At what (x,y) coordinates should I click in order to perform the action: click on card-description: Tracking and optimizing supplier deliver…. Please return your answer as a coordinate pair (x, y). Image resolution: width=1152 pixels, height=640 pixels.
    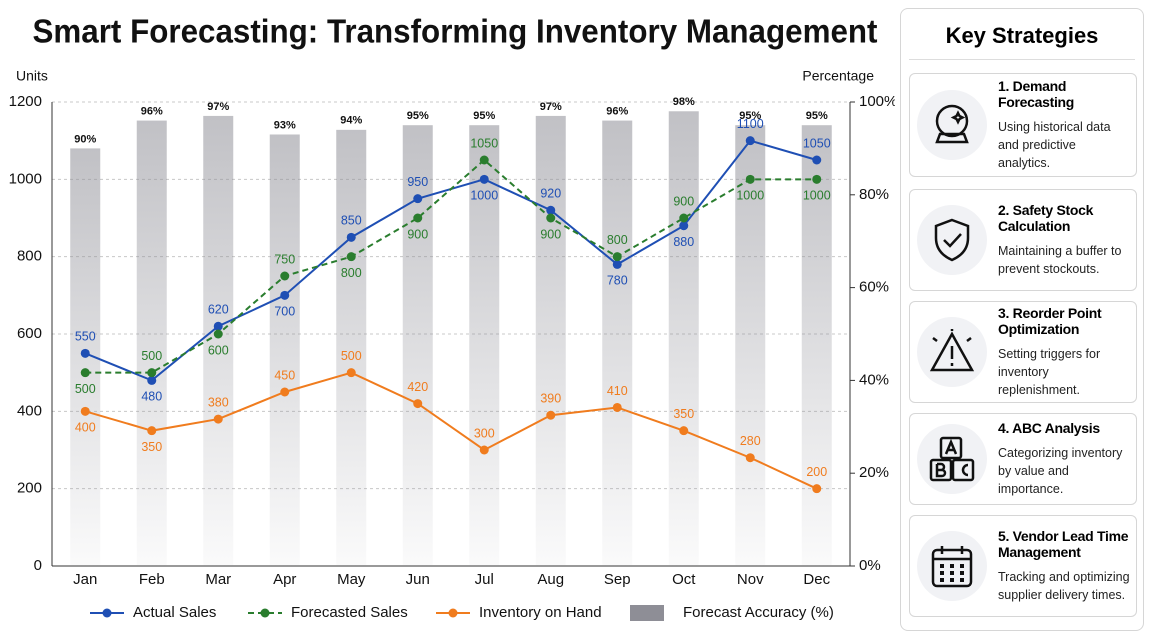
    Looking at the image, I should click on (1064, 586).